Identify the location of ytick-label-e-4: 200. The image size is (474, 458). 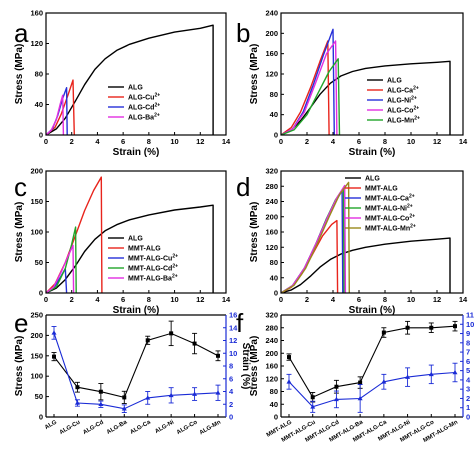
(36, 335).